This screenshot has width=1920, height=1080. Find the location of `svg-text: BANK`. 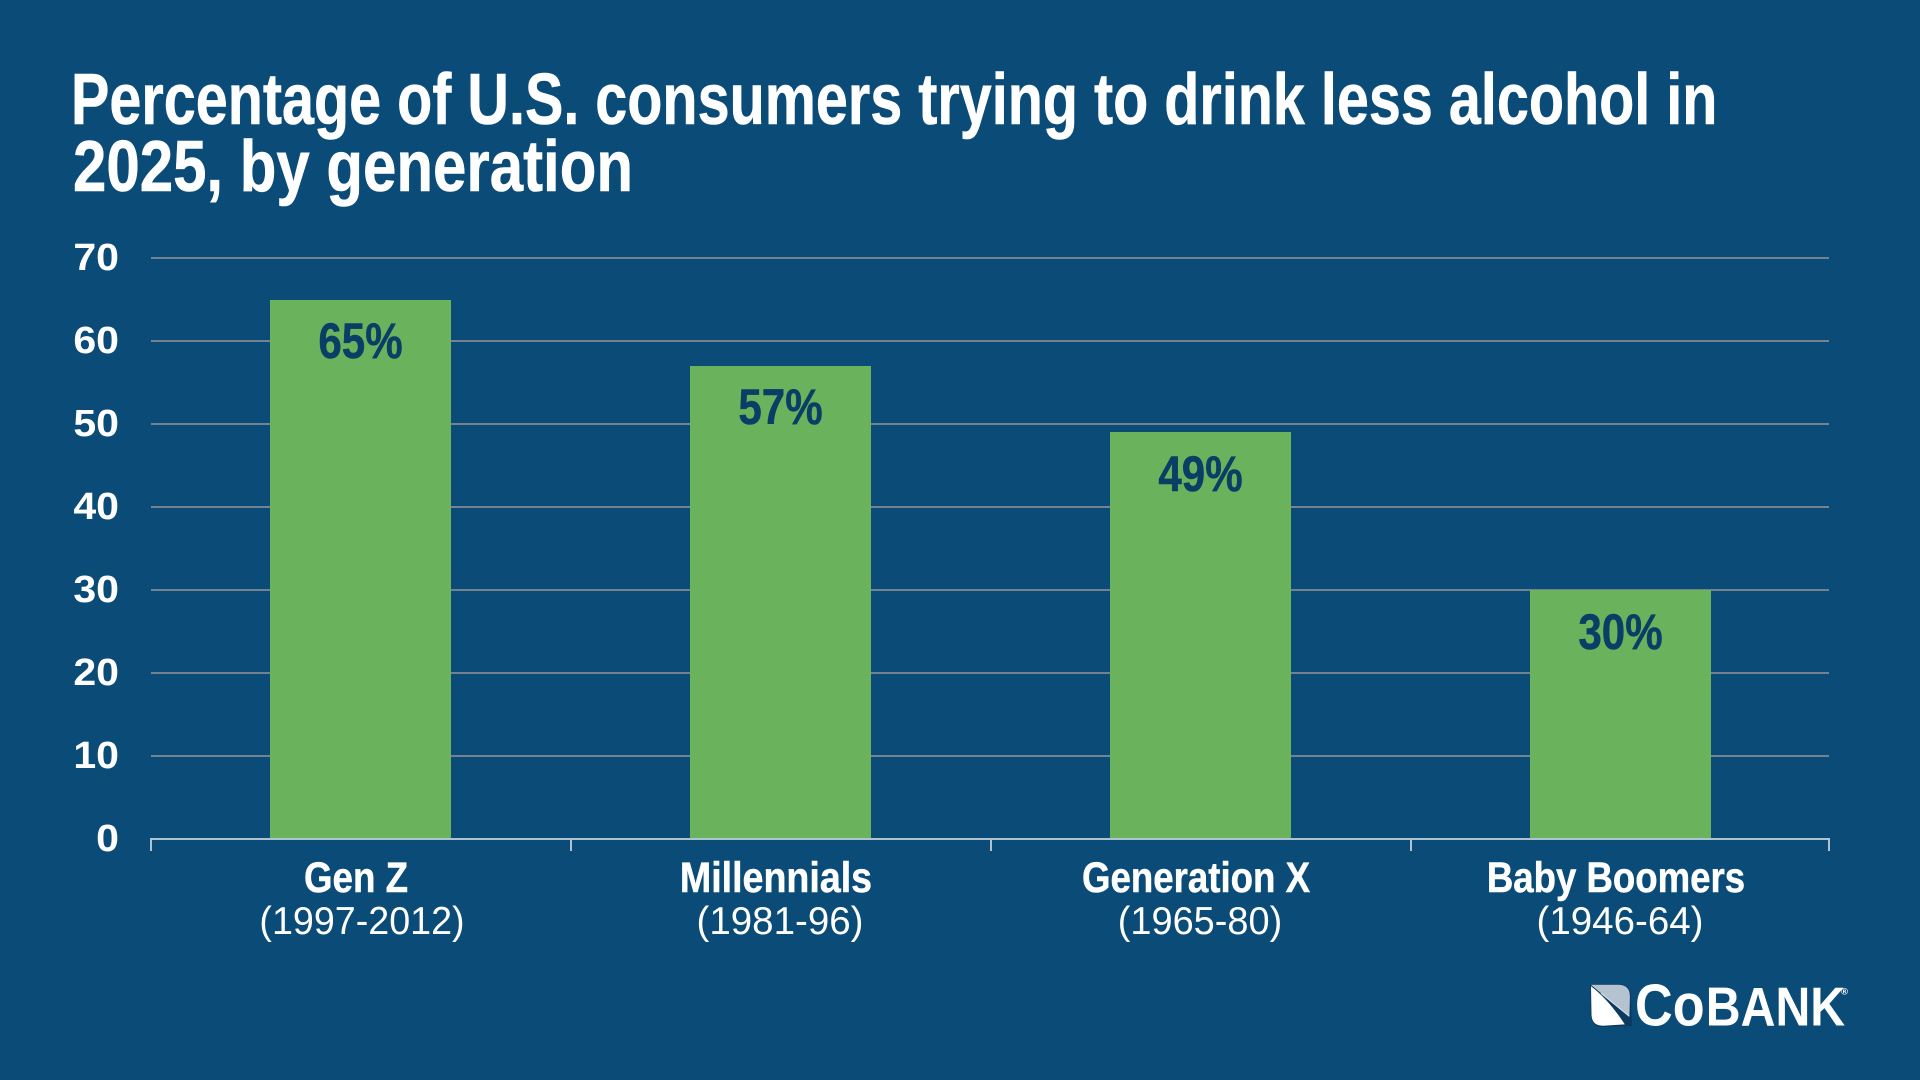

svg-text: BANK is located at coordinates (1775, 1010).